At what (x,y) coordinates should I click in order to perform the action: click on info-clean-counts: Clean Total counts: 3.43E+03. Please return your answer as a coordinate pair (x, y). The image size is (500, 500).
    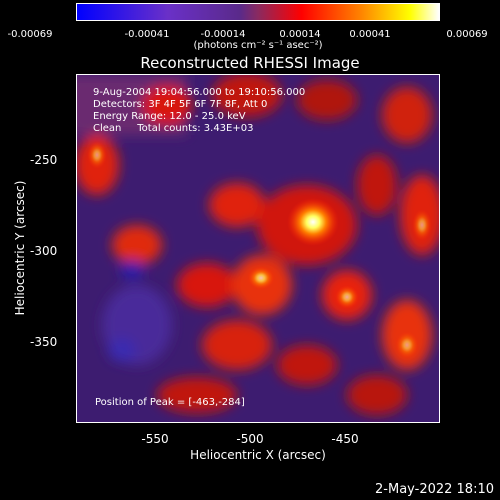
    Looking at the image, I should click on (173, 128).